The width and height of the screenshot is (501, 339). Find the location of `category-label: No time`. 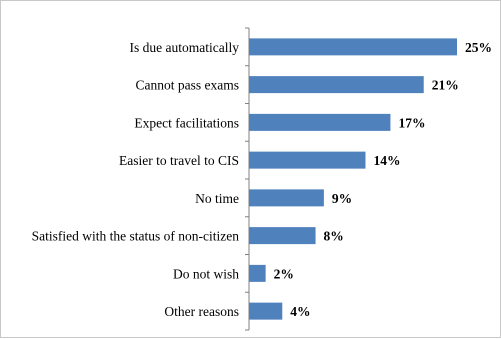

category-label: No time is located at coordinates (217, 198).